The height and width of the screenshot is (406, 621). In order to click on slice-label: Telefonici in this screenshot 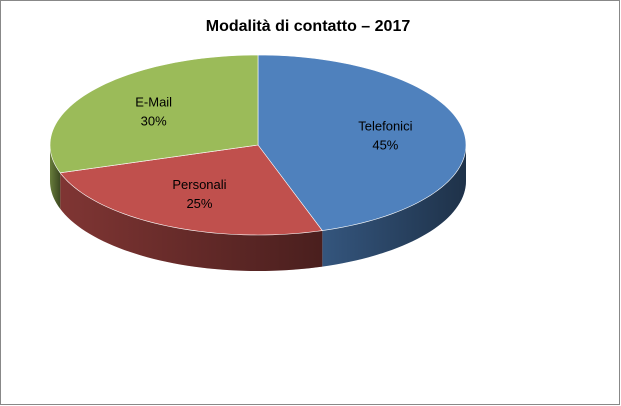, I will do `click(385, 126)`.